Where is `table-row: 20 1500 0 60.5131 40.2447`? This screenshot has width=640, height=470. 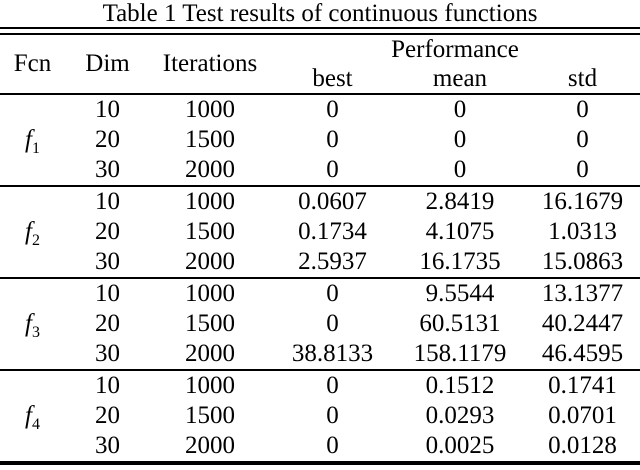 table-row: 20 1500 0 60.5131 40.2447 is located at coordinates (320, 324).